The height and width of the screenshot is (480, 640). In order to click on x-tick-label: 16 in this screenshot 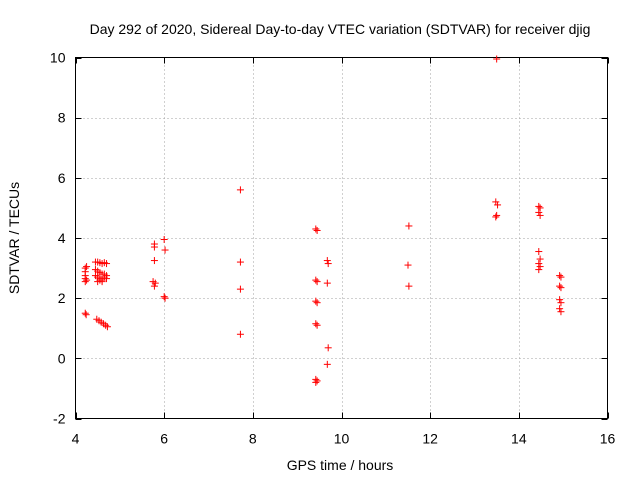, I will do `click(608, 439)`.